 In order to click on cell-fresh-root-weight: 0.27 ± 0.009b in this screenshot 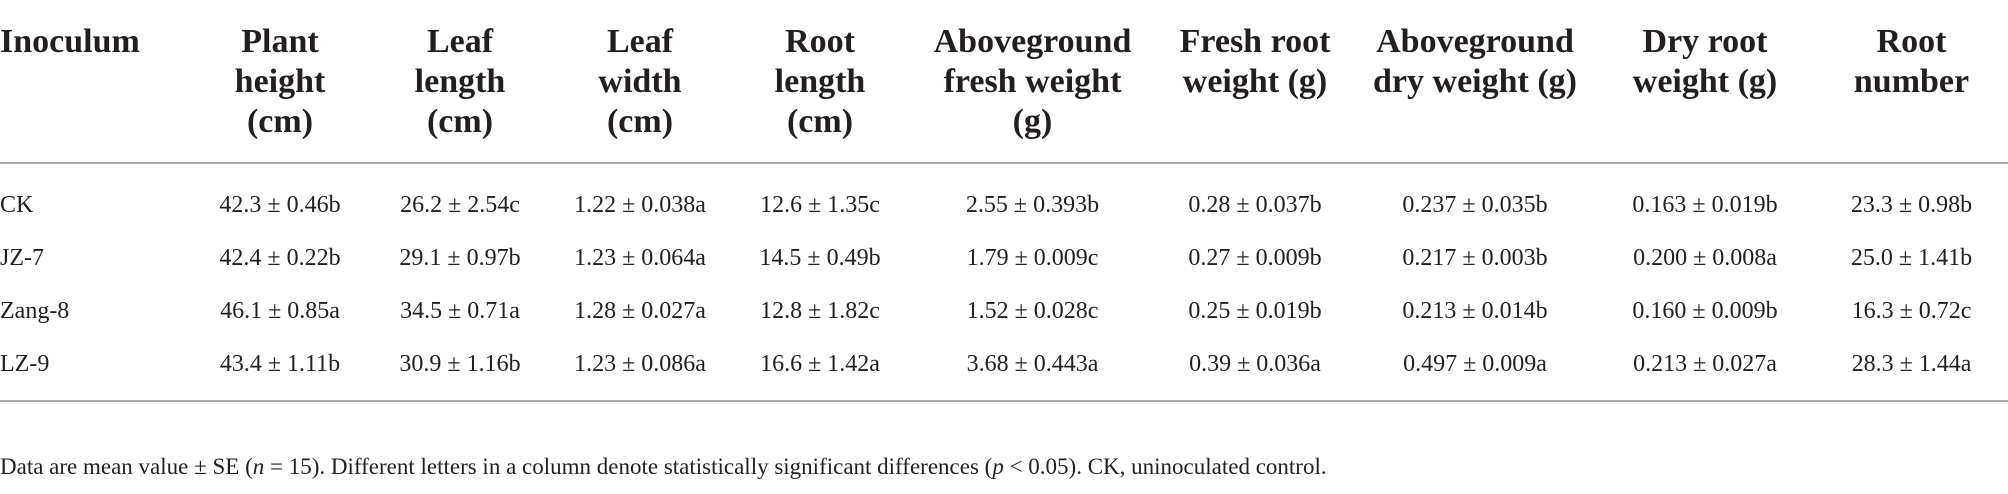, I will do `click(1255, 257)`.